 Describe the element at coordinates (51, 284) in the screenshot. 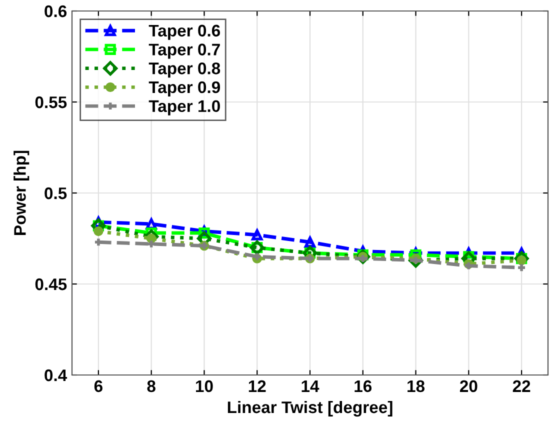

I see `y-tick-label: 0.45` at that location.